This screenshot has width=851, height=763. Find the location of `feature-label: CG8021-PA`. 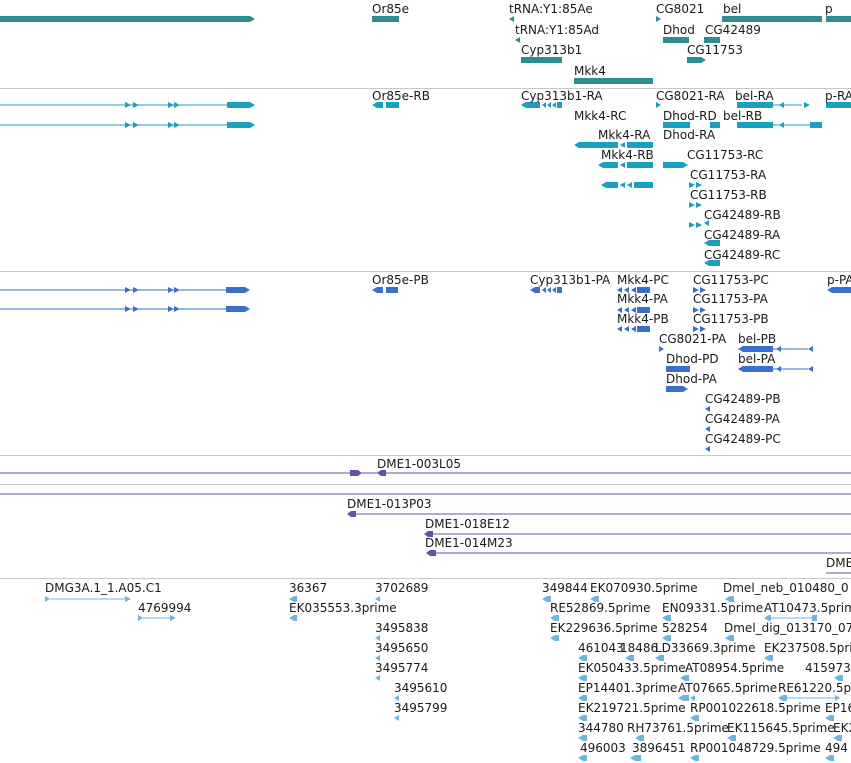

feature-label: CG8021-PA is located at coordinates (693, 339).